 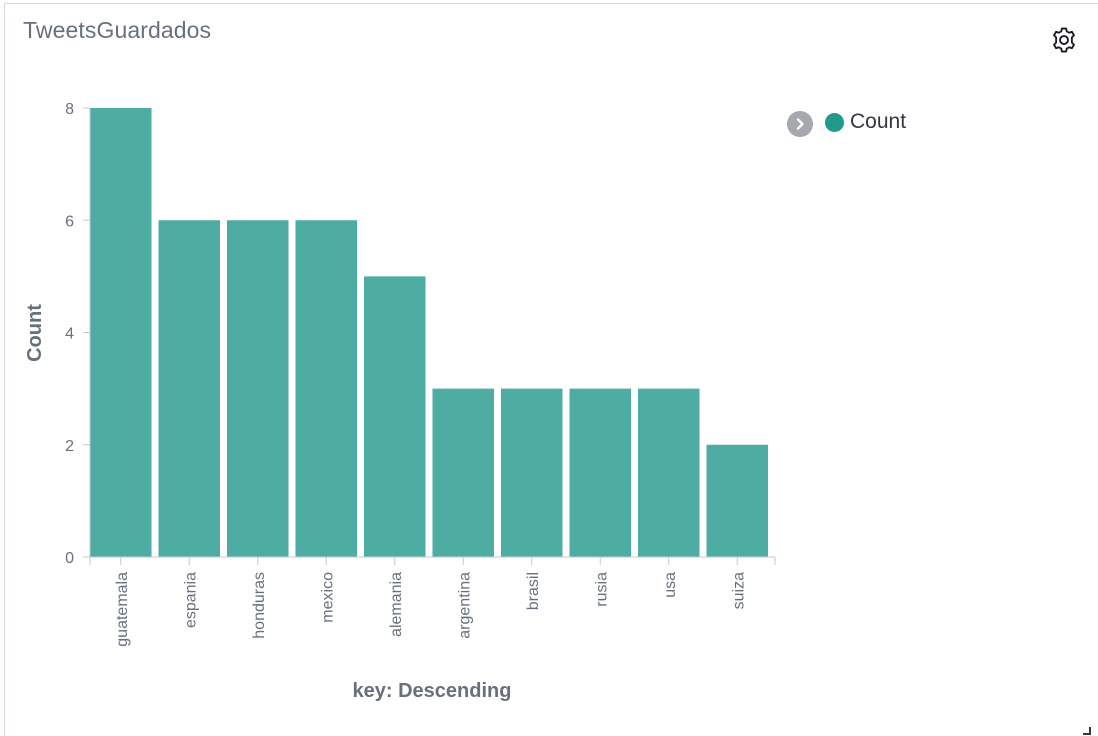 What do you see at coordinates (878, 121) in the screenshot?
I see `legend-label: Count` at bounding box center [878, 121].